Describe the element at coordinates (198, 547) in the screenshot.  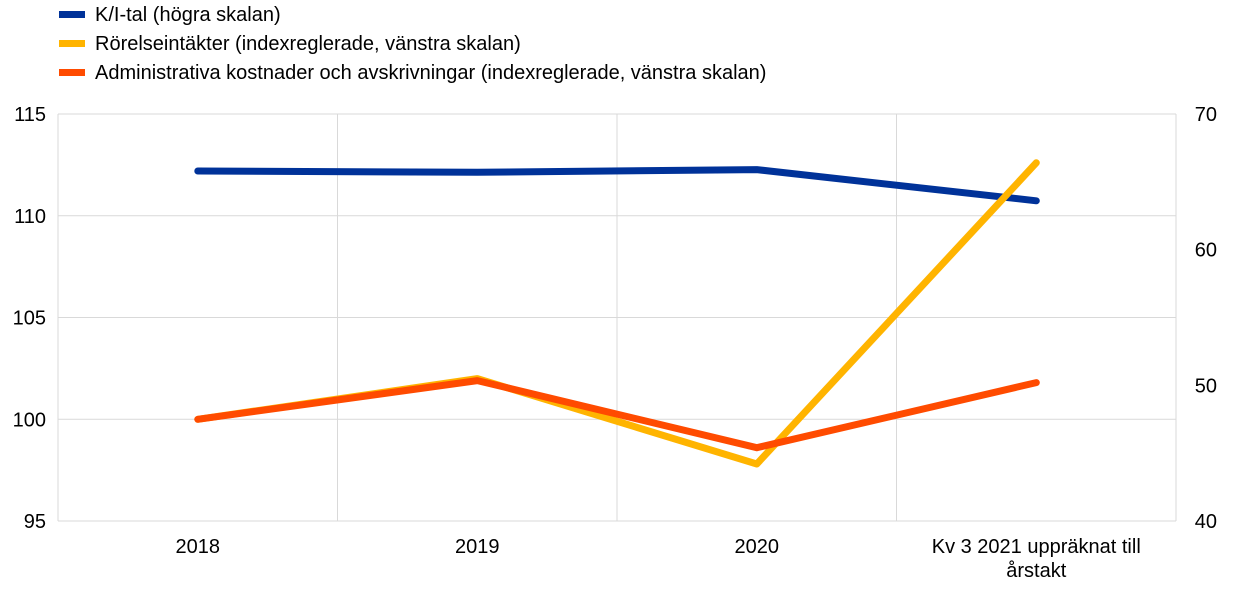
I see `x-tick-label: 2018` at that location.